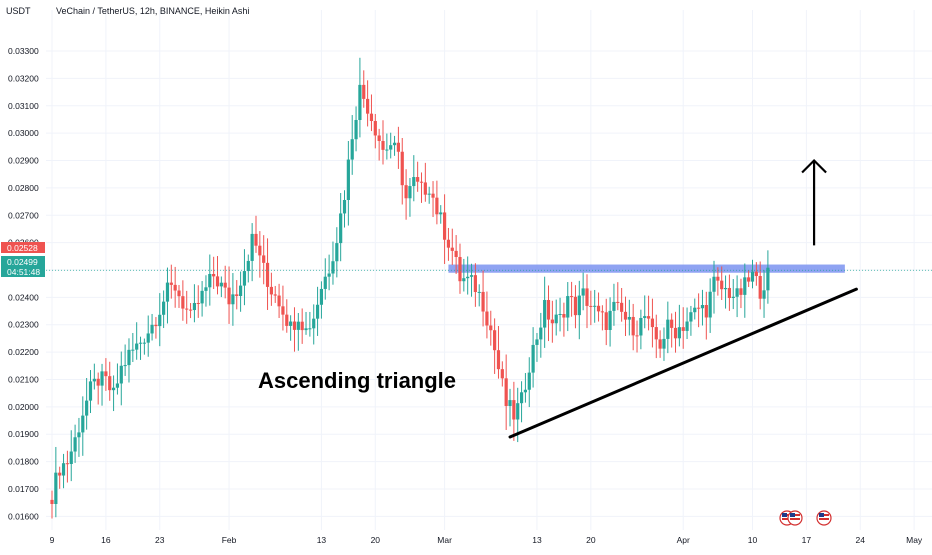 This screenshot has width=932, height=555. I want to click on price-tag: 04:51:48, so click(23, 271).